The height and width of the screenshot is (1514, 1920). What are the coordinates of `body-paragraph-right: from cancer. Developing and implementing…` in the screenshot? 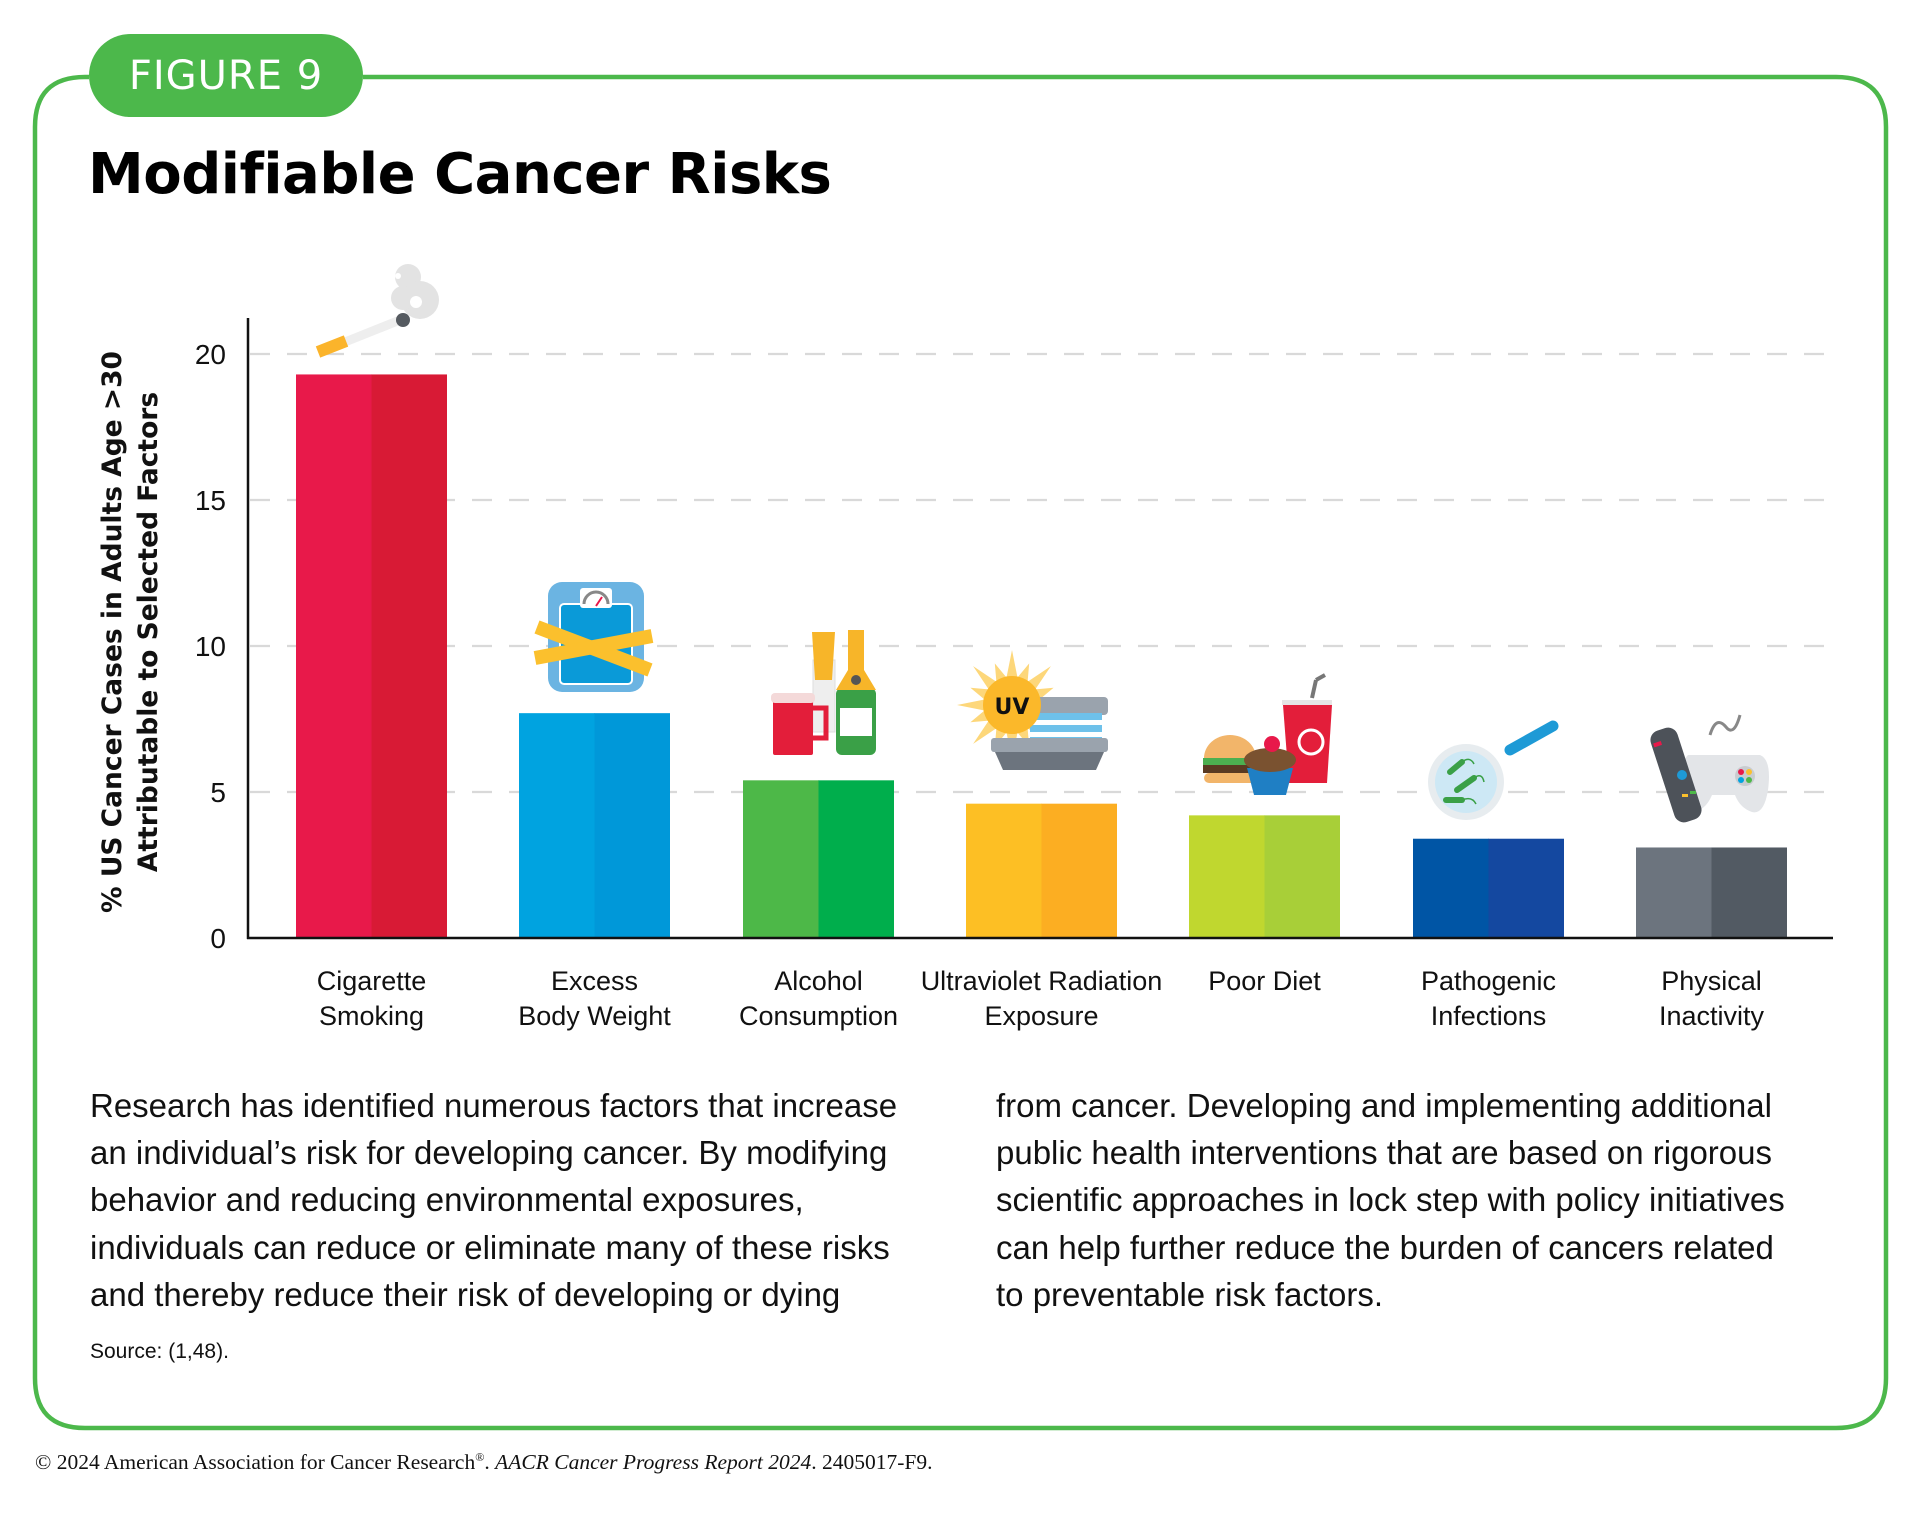 It's located at (1421, 1200).